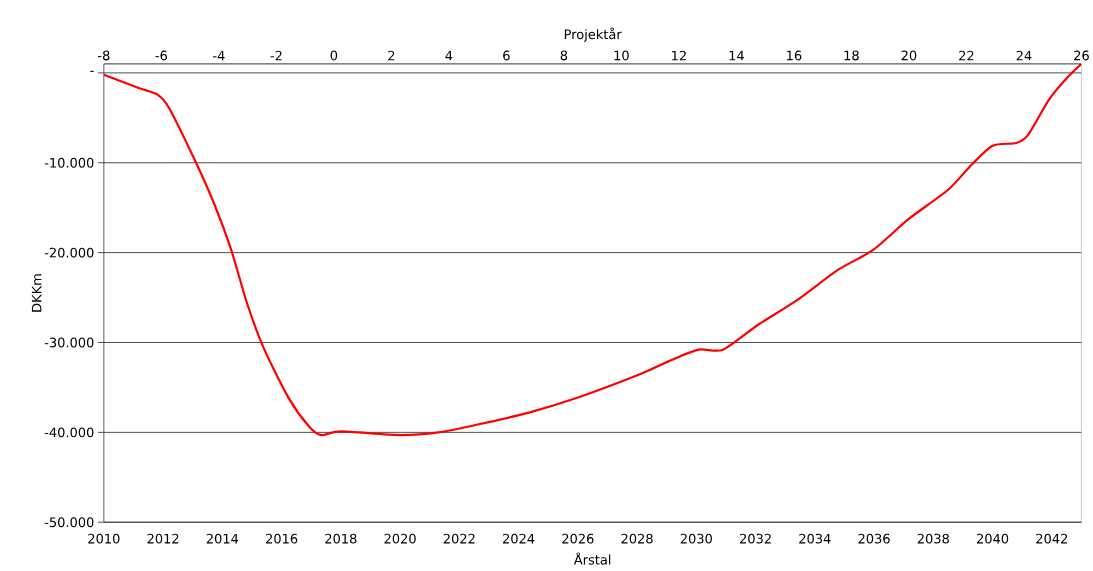  Describe the element at coordinates (69, 342) in the screenshot. I see `y-tick-label: -30.000` at that location.